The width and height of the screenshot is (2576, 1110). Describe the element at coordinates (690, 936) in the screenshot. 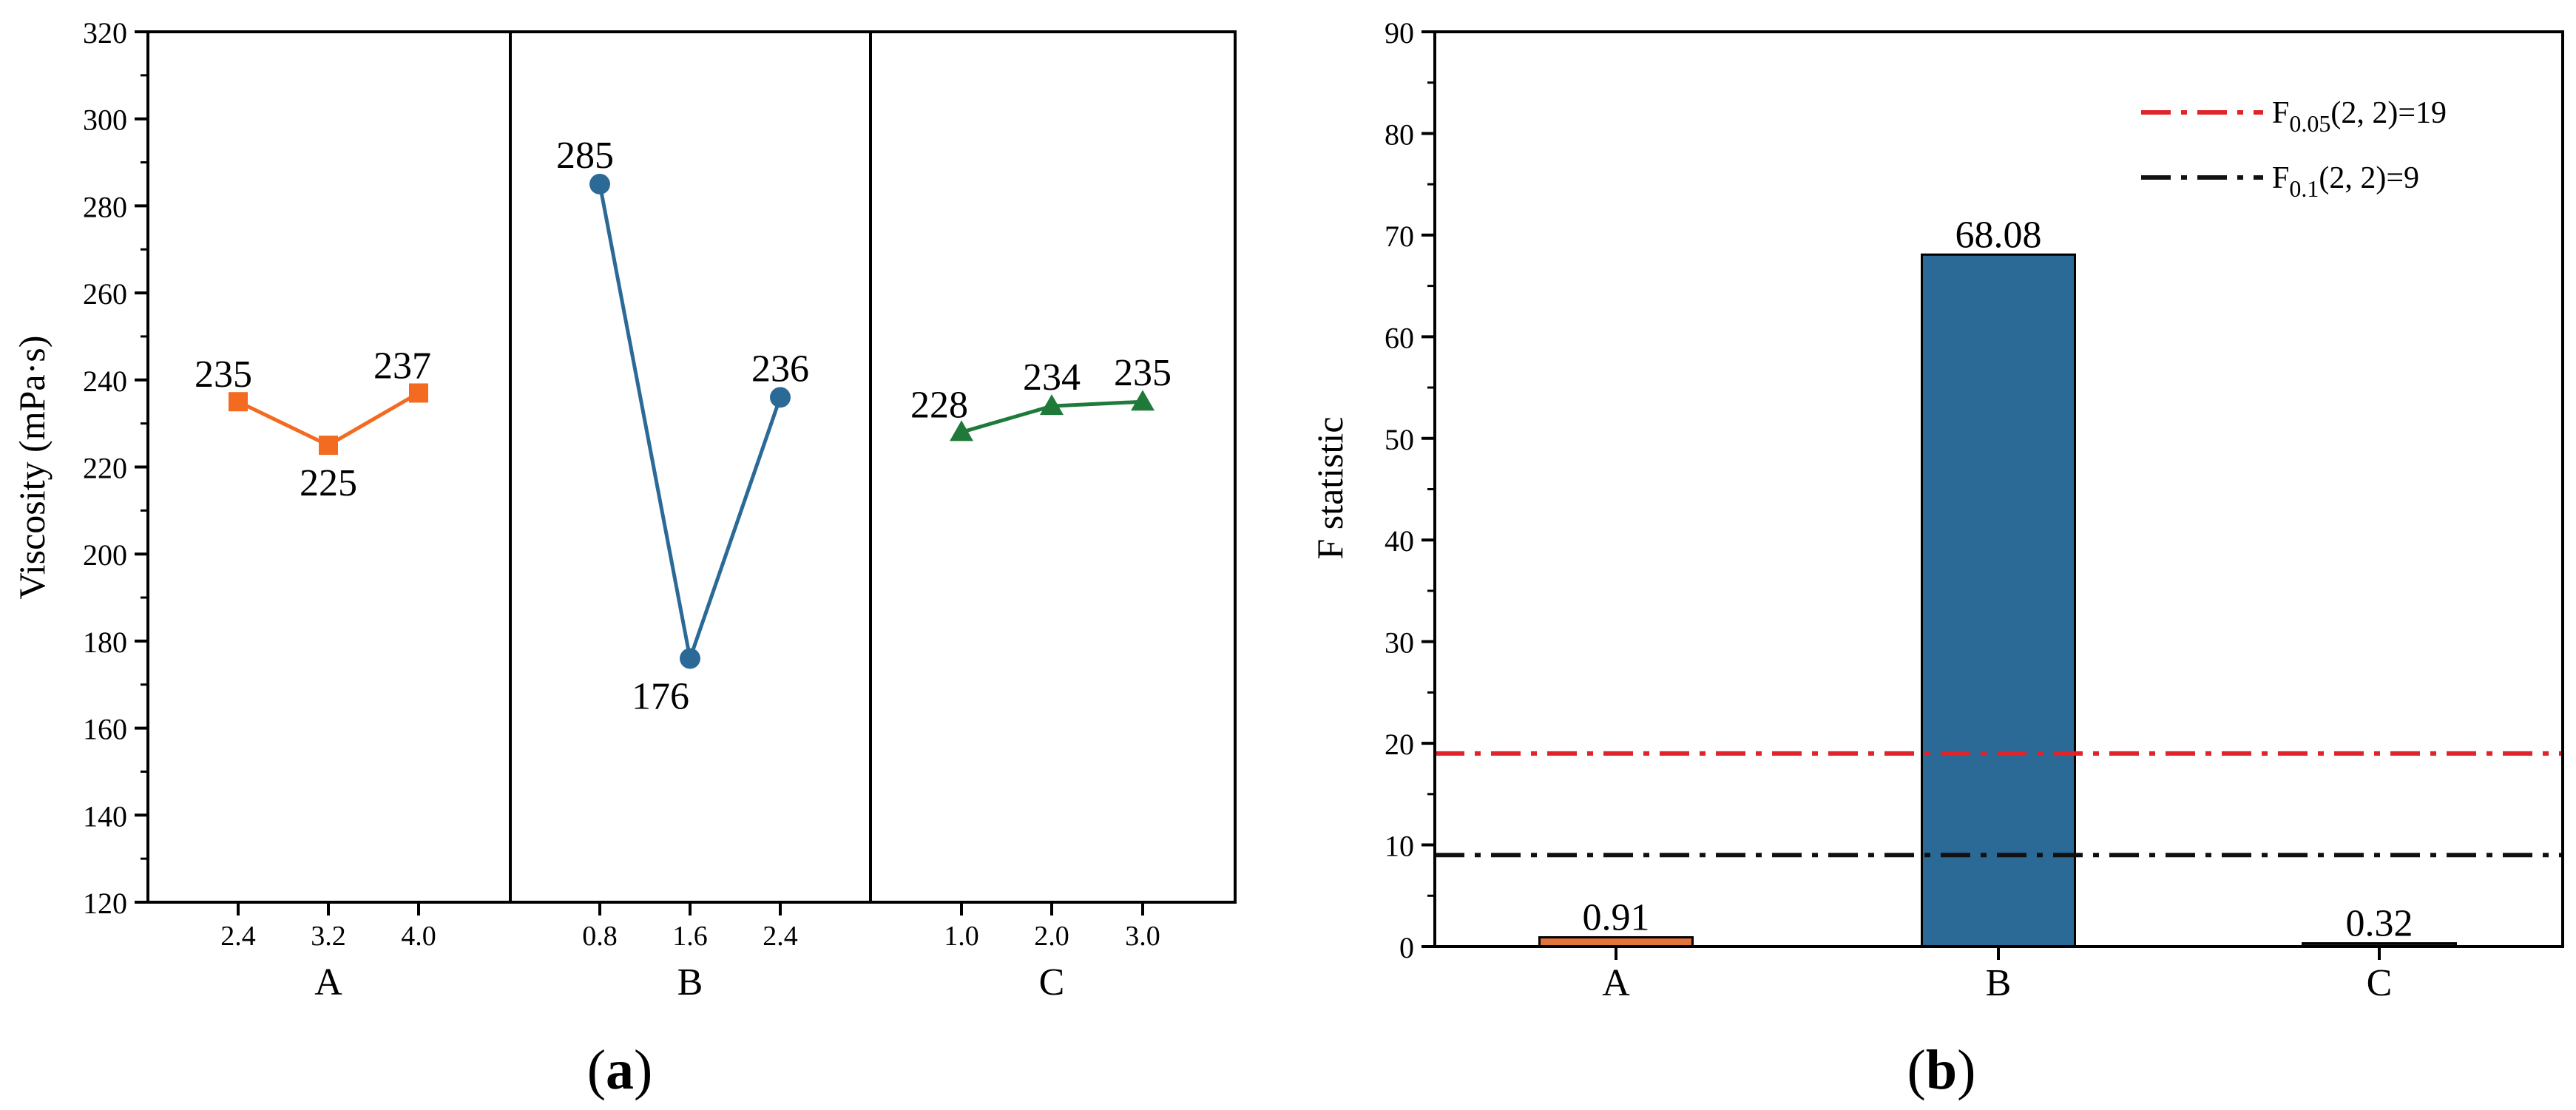

I see `x-tick-label: 1.6` at that location.